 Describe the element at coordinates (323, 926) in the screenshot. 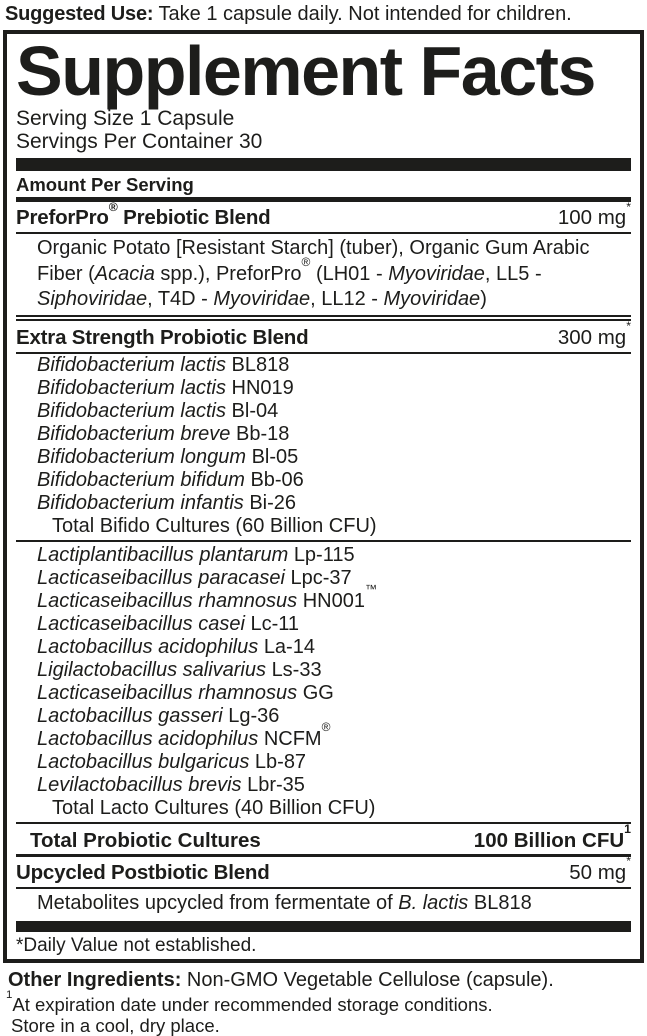

I see `divider-thick-bar-bottom` at that location.